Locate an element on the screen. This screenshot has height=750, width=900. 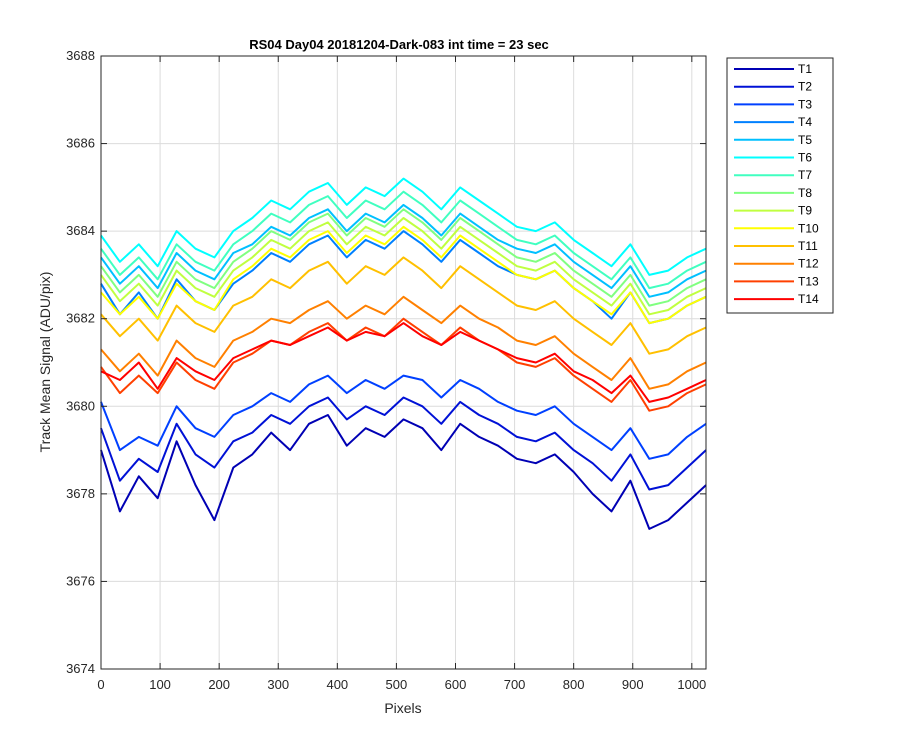
series-line-t1 is located at coordinates (403, 472).